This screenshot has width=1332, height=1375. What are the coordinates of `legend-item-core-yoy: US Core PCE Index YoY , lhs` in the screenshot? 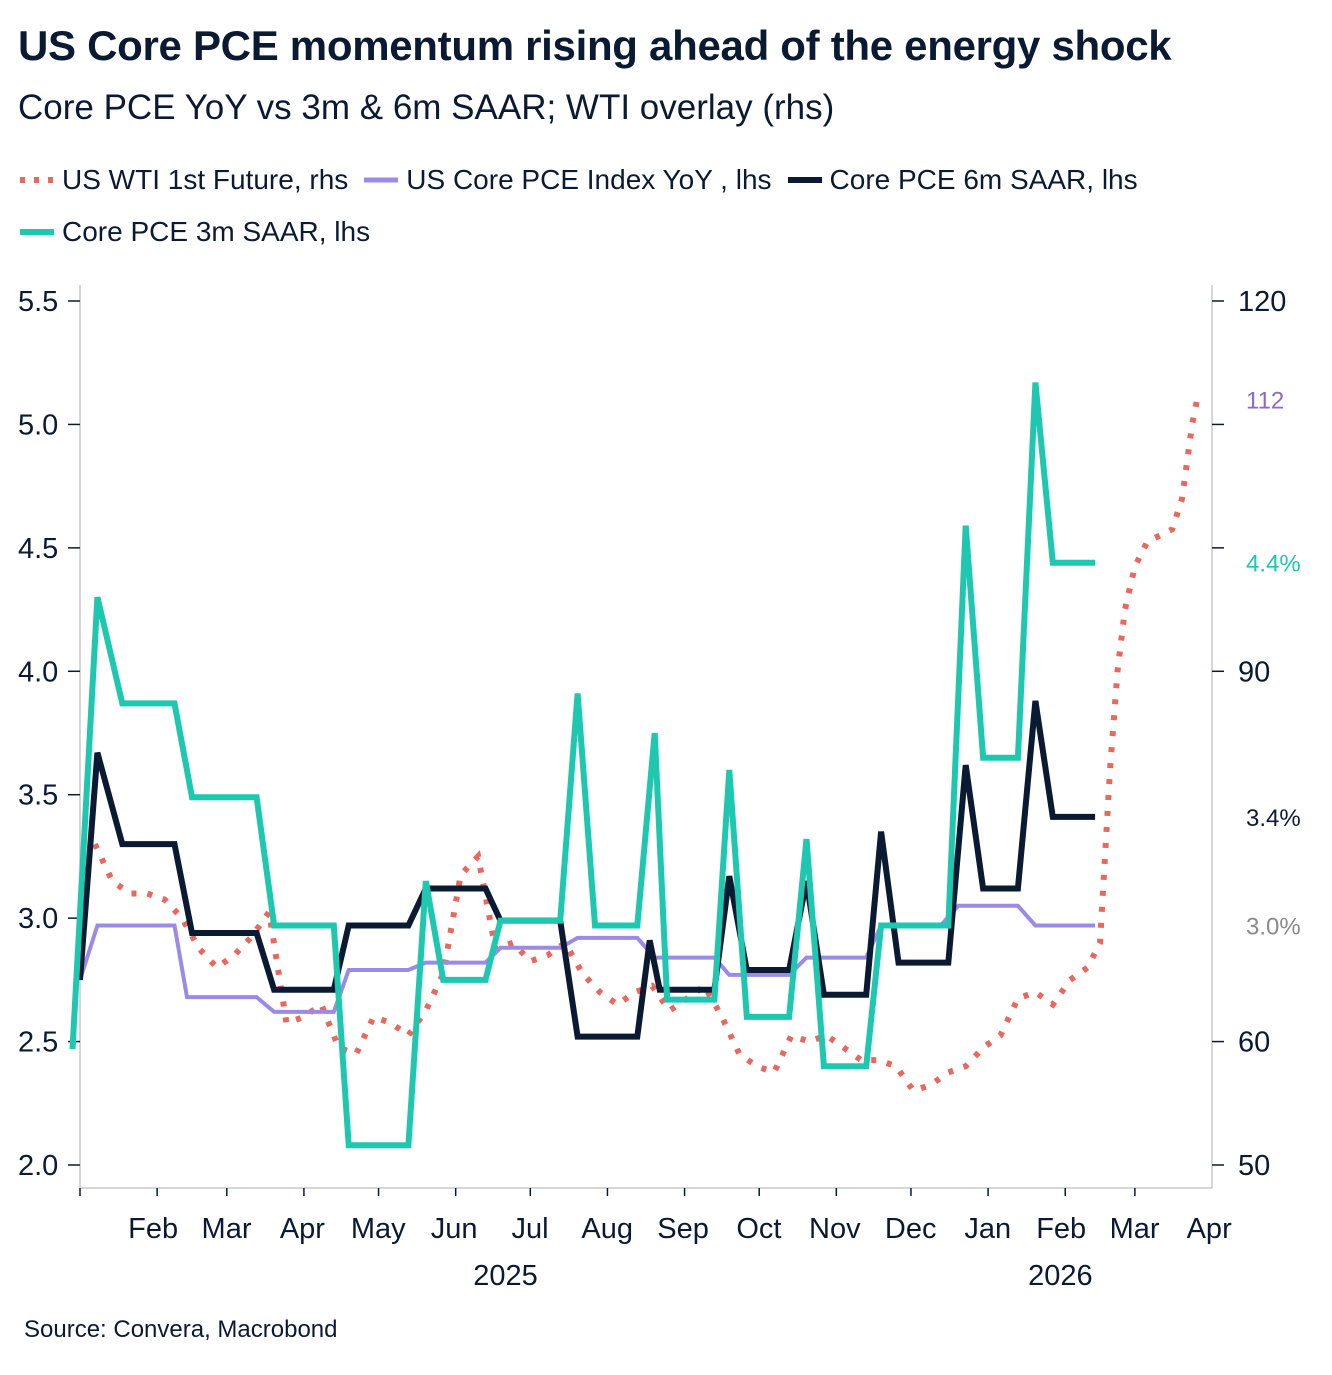 It's located at (567, 180).